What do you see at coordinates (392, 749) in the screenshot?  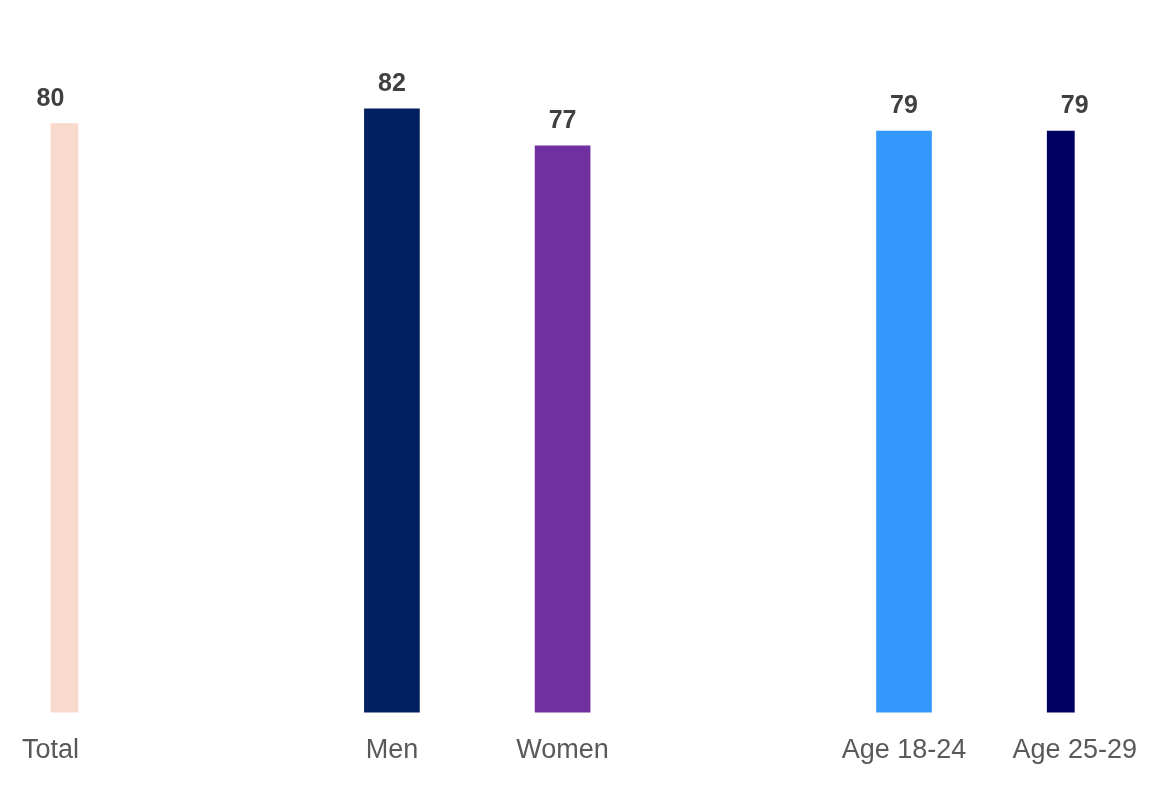 I see `x-tick-label: Men` at bounding box center [392, 749].